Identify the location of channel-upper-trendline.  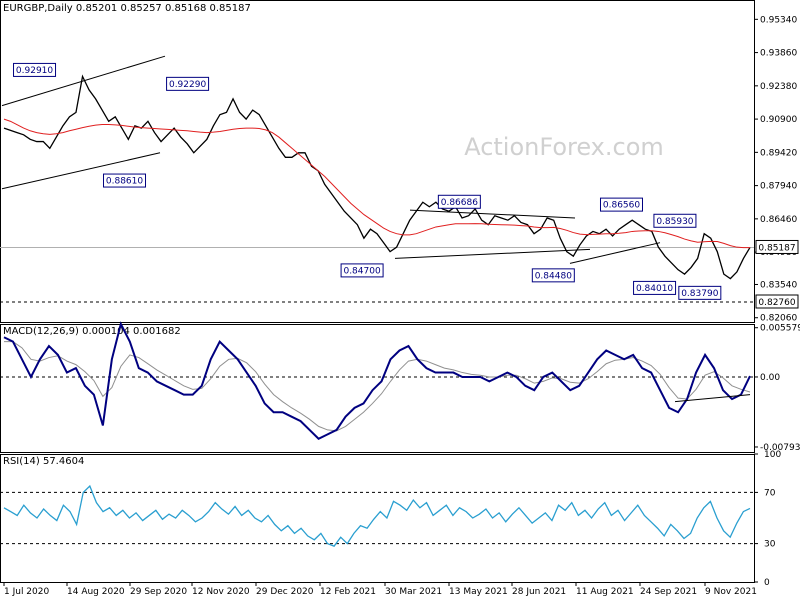
(83, 81).